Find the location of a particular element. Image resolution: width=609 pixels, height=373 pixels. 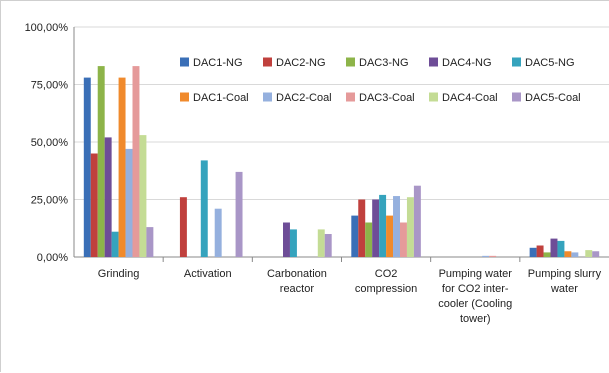

y-tick-label: 50,00% is located at coordinates (50, 143).